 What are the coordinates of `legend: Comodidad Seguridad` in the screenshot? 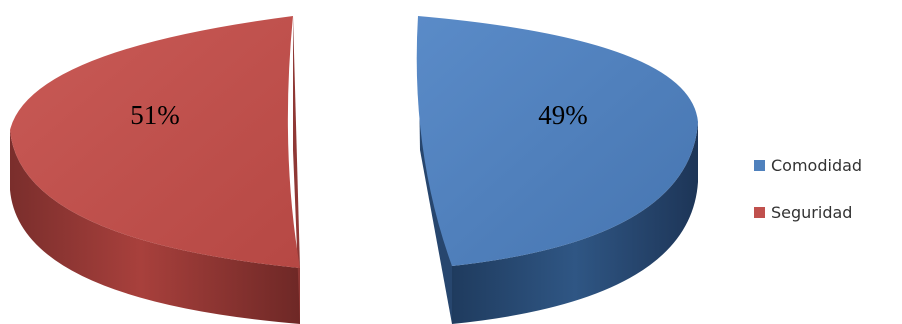 It's located at (808, 189).